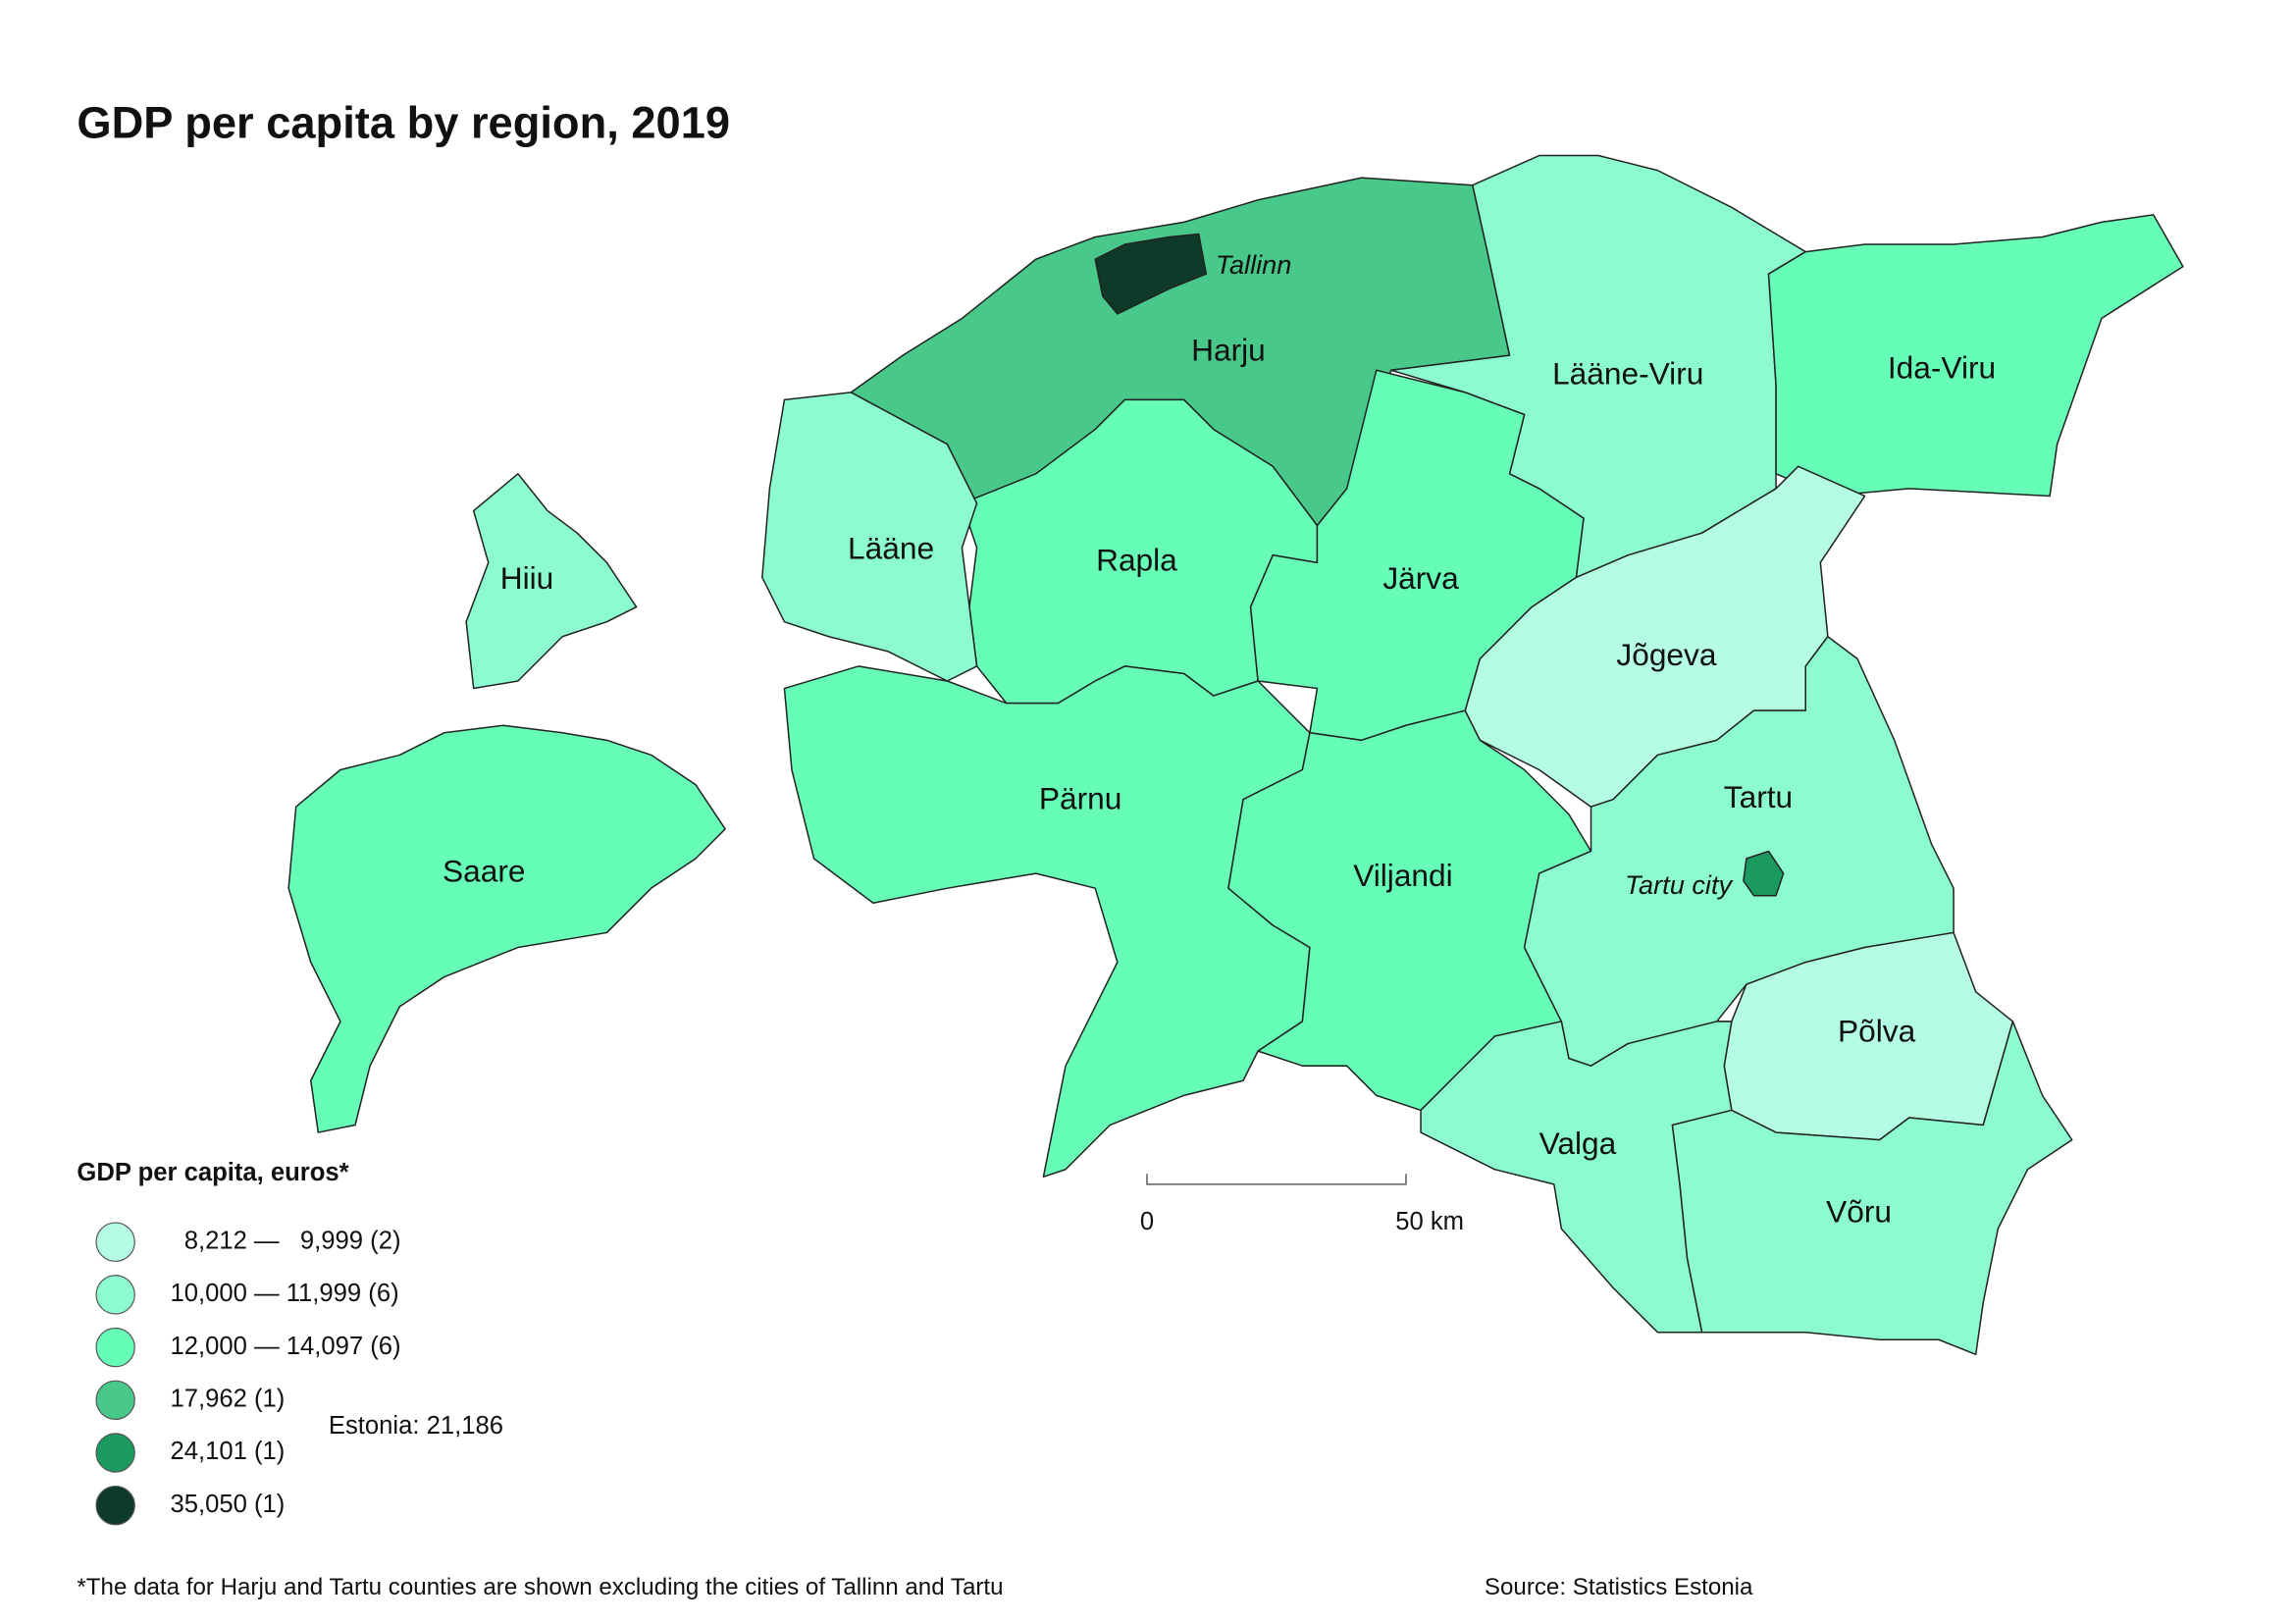  Describe the element at coordinates (1403, 875) in the screenshot. I see `region-label: Viljandi` at that location.